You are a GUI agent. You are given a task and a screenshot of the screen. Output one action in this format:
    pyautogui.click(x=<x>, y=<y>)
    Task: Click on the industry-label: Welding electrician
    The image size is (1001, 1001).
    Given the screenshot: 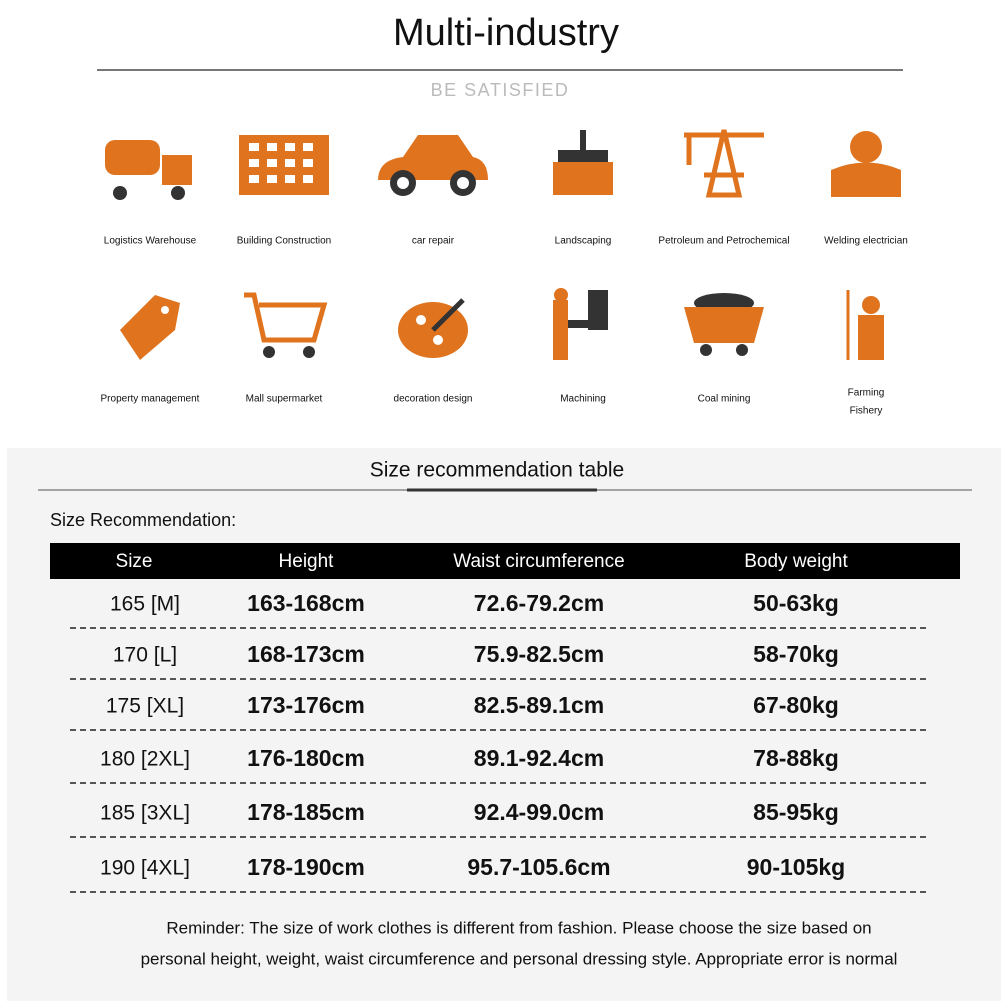 What is the action you would take?
    pyautogui.click(x=866, y=241)
    